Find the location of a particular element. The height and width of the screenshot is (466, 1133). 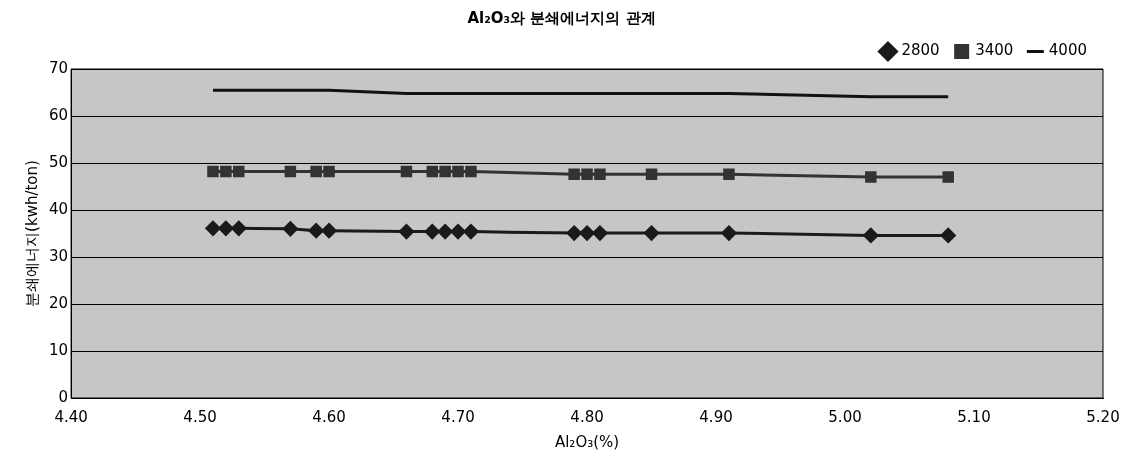

chart-title: Al₂O₃와 분쇄에너지의 관계 is located at coordinates (561, 17).